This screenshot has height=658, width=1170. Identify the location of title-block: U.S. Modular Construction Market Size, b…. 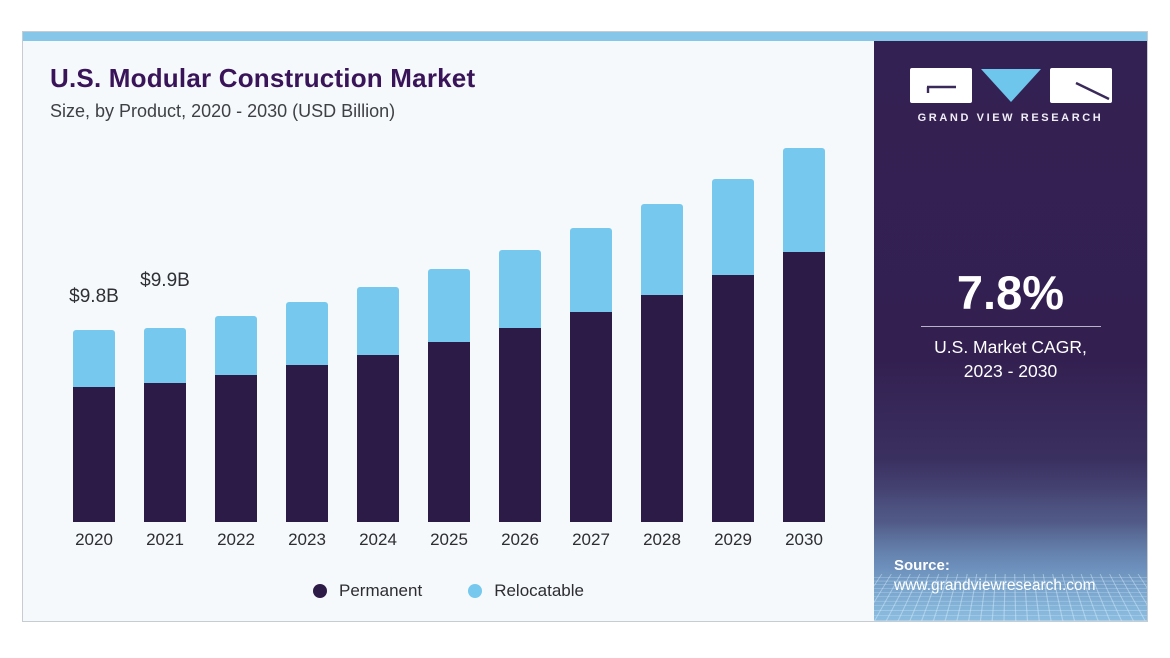
(262, 92).